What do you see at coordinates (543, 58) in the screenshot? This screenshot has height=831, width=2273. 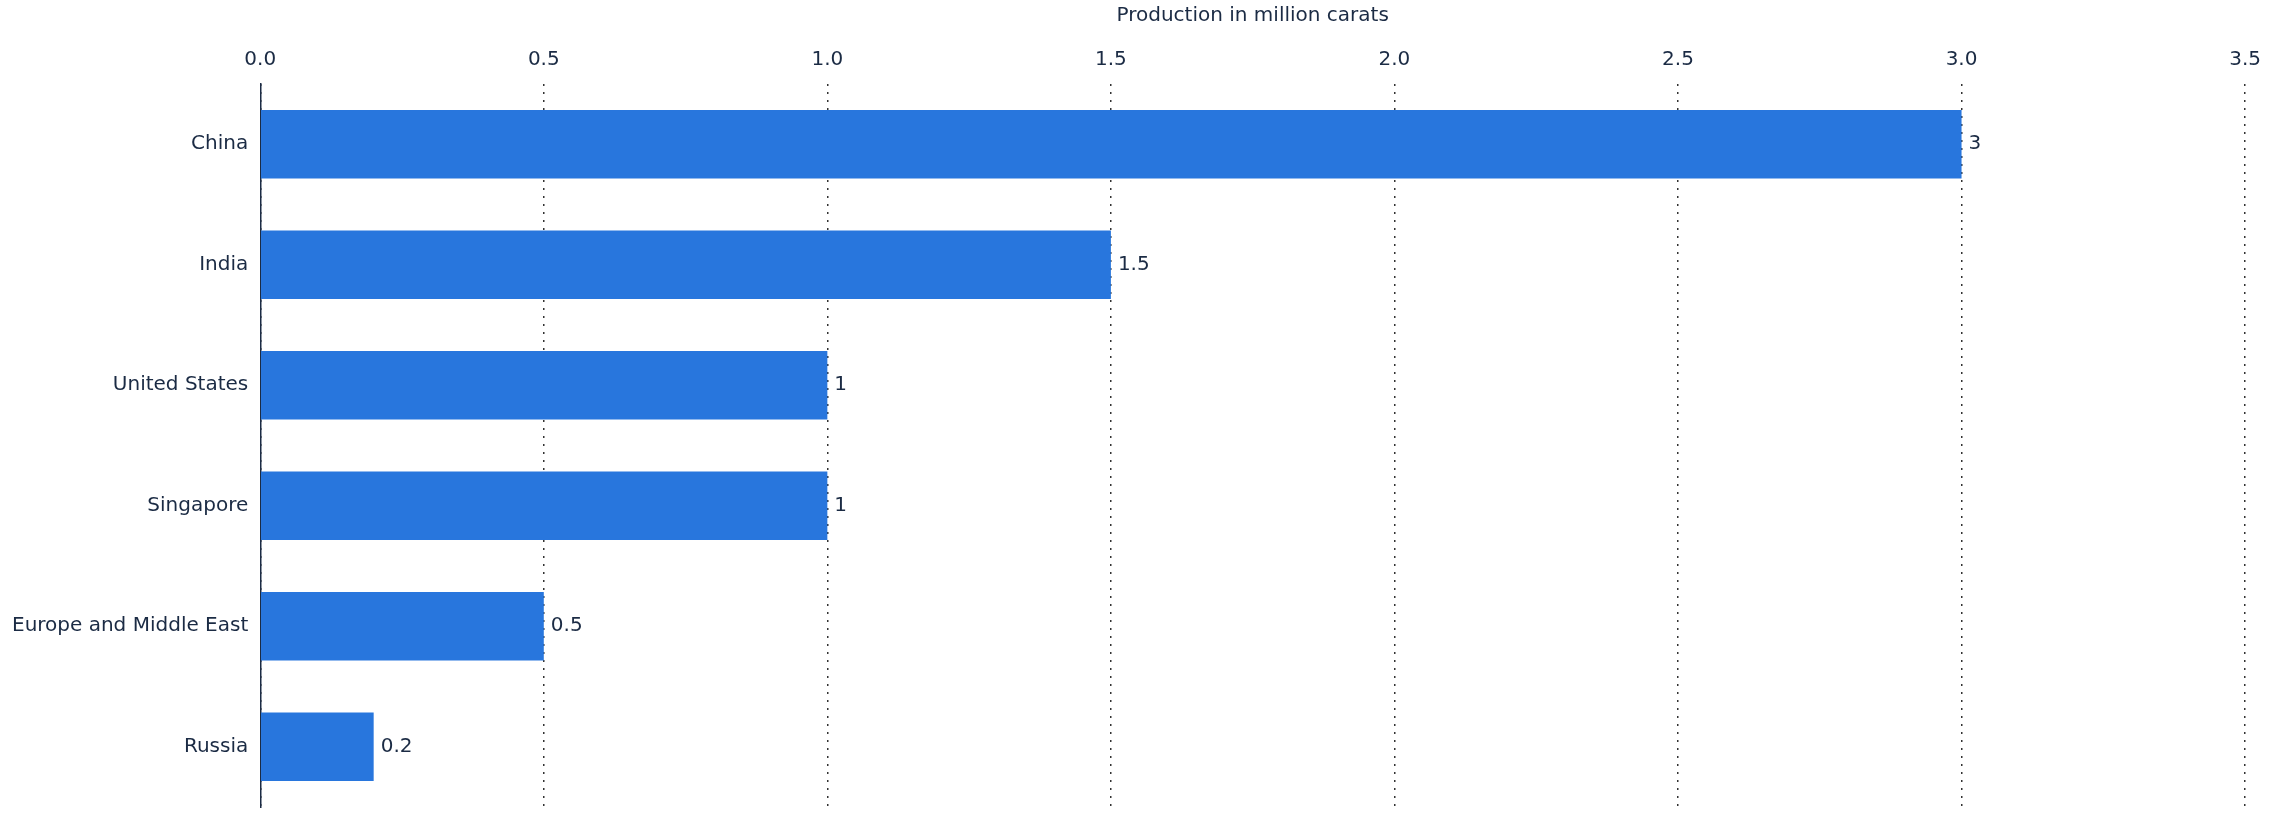 I see `x-tick-label: 0.5` at bounding box center [543, 58].